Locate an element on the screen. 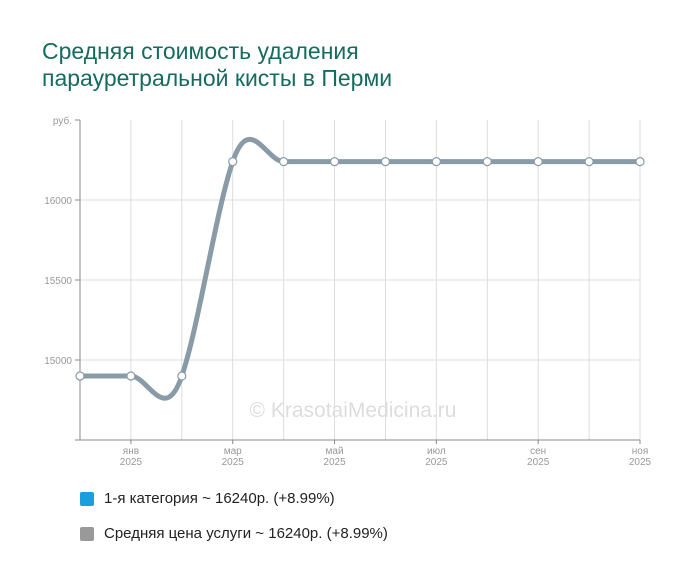  legend-item-average: Средняя цена услуги ~ 16240р. (+8.99%) is located at coordinates (234, 533).